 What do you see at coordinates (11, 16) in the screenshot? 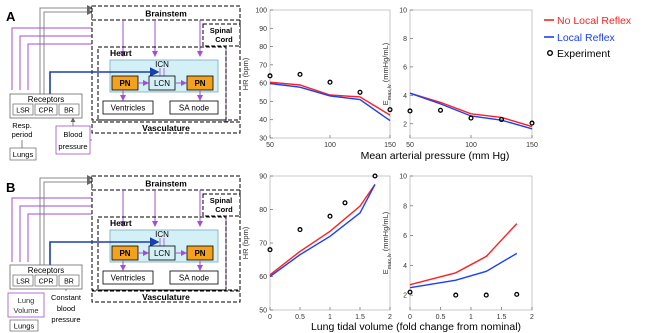
I see `panel-a-letter: A` at bounding box center [11, 16].